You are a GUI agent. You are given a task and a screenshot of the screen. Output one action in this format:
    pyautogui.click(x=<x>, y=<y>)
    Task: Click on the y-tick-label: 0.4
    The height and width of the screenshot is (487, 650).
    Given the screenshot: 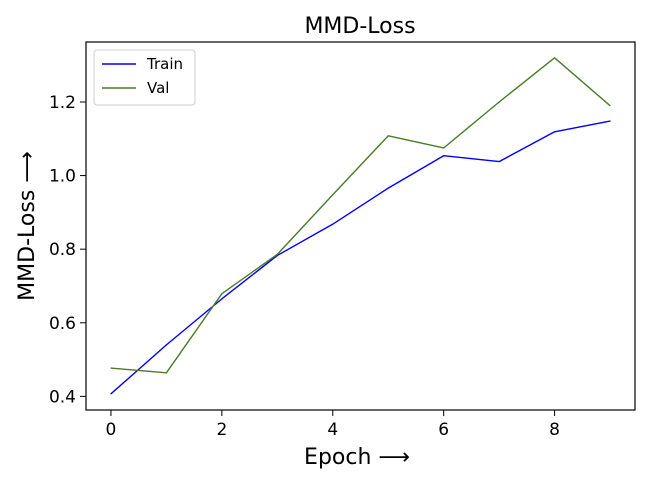 What is the action you would take?
    pyautogui.click(x=62, y=397)
    